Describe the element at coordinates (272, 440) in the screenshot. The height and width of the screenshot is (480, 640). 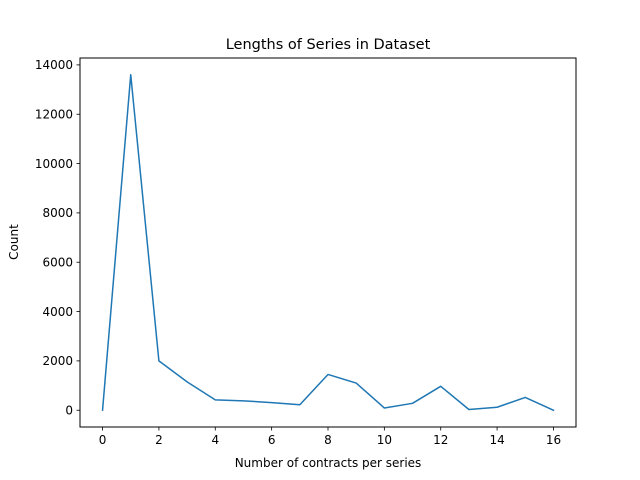
I see `x-tick-label: 6` at that location.